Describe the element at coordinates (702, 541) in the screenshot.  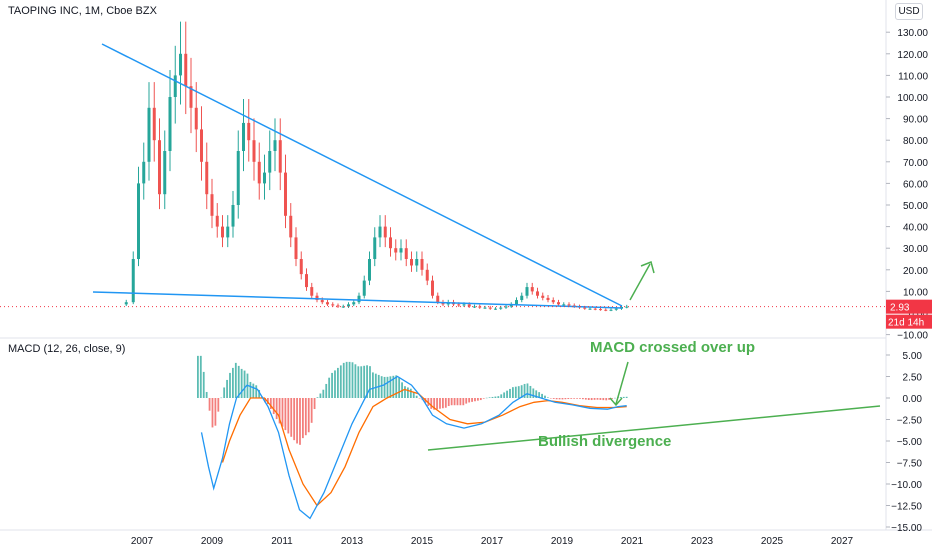
I see `time-tick-label: 2023` at that location.